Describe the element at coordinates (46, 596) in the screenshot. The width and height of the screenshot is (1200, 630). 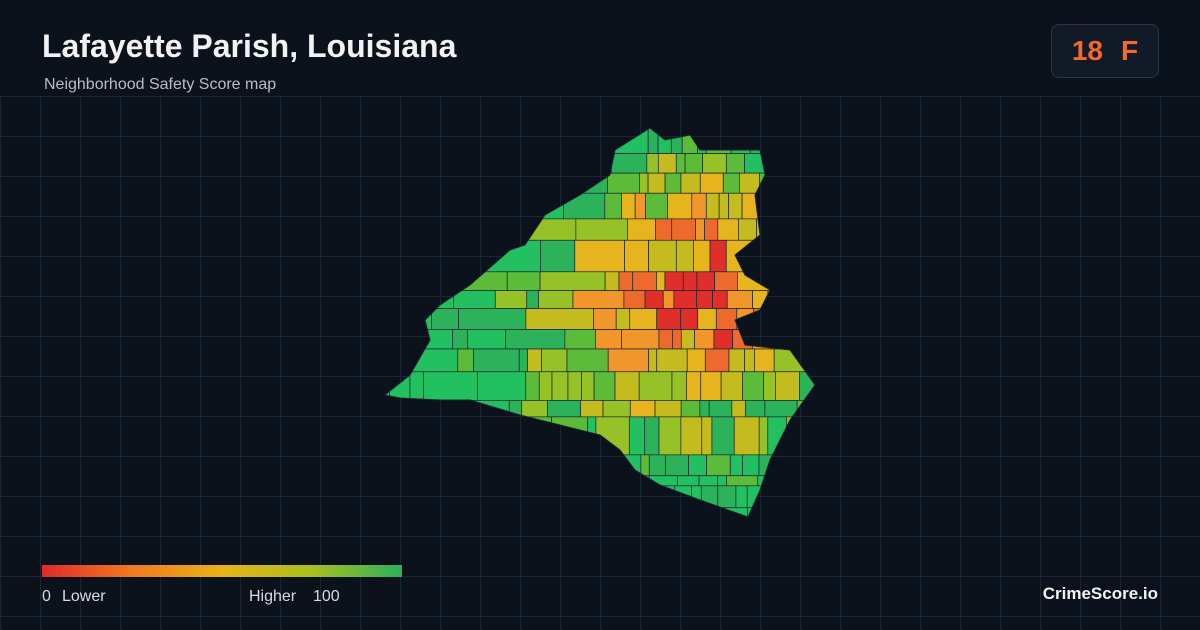
I see `legend-min: 0` at that location.